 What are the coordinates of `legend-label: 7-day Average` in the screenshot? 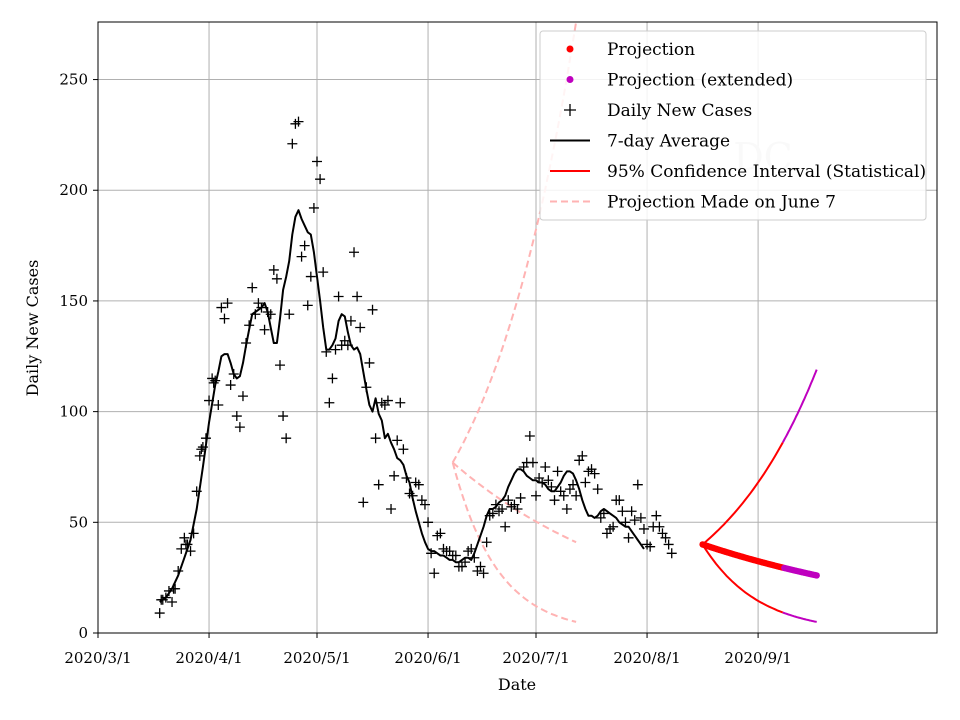 It's located at (668, 142).